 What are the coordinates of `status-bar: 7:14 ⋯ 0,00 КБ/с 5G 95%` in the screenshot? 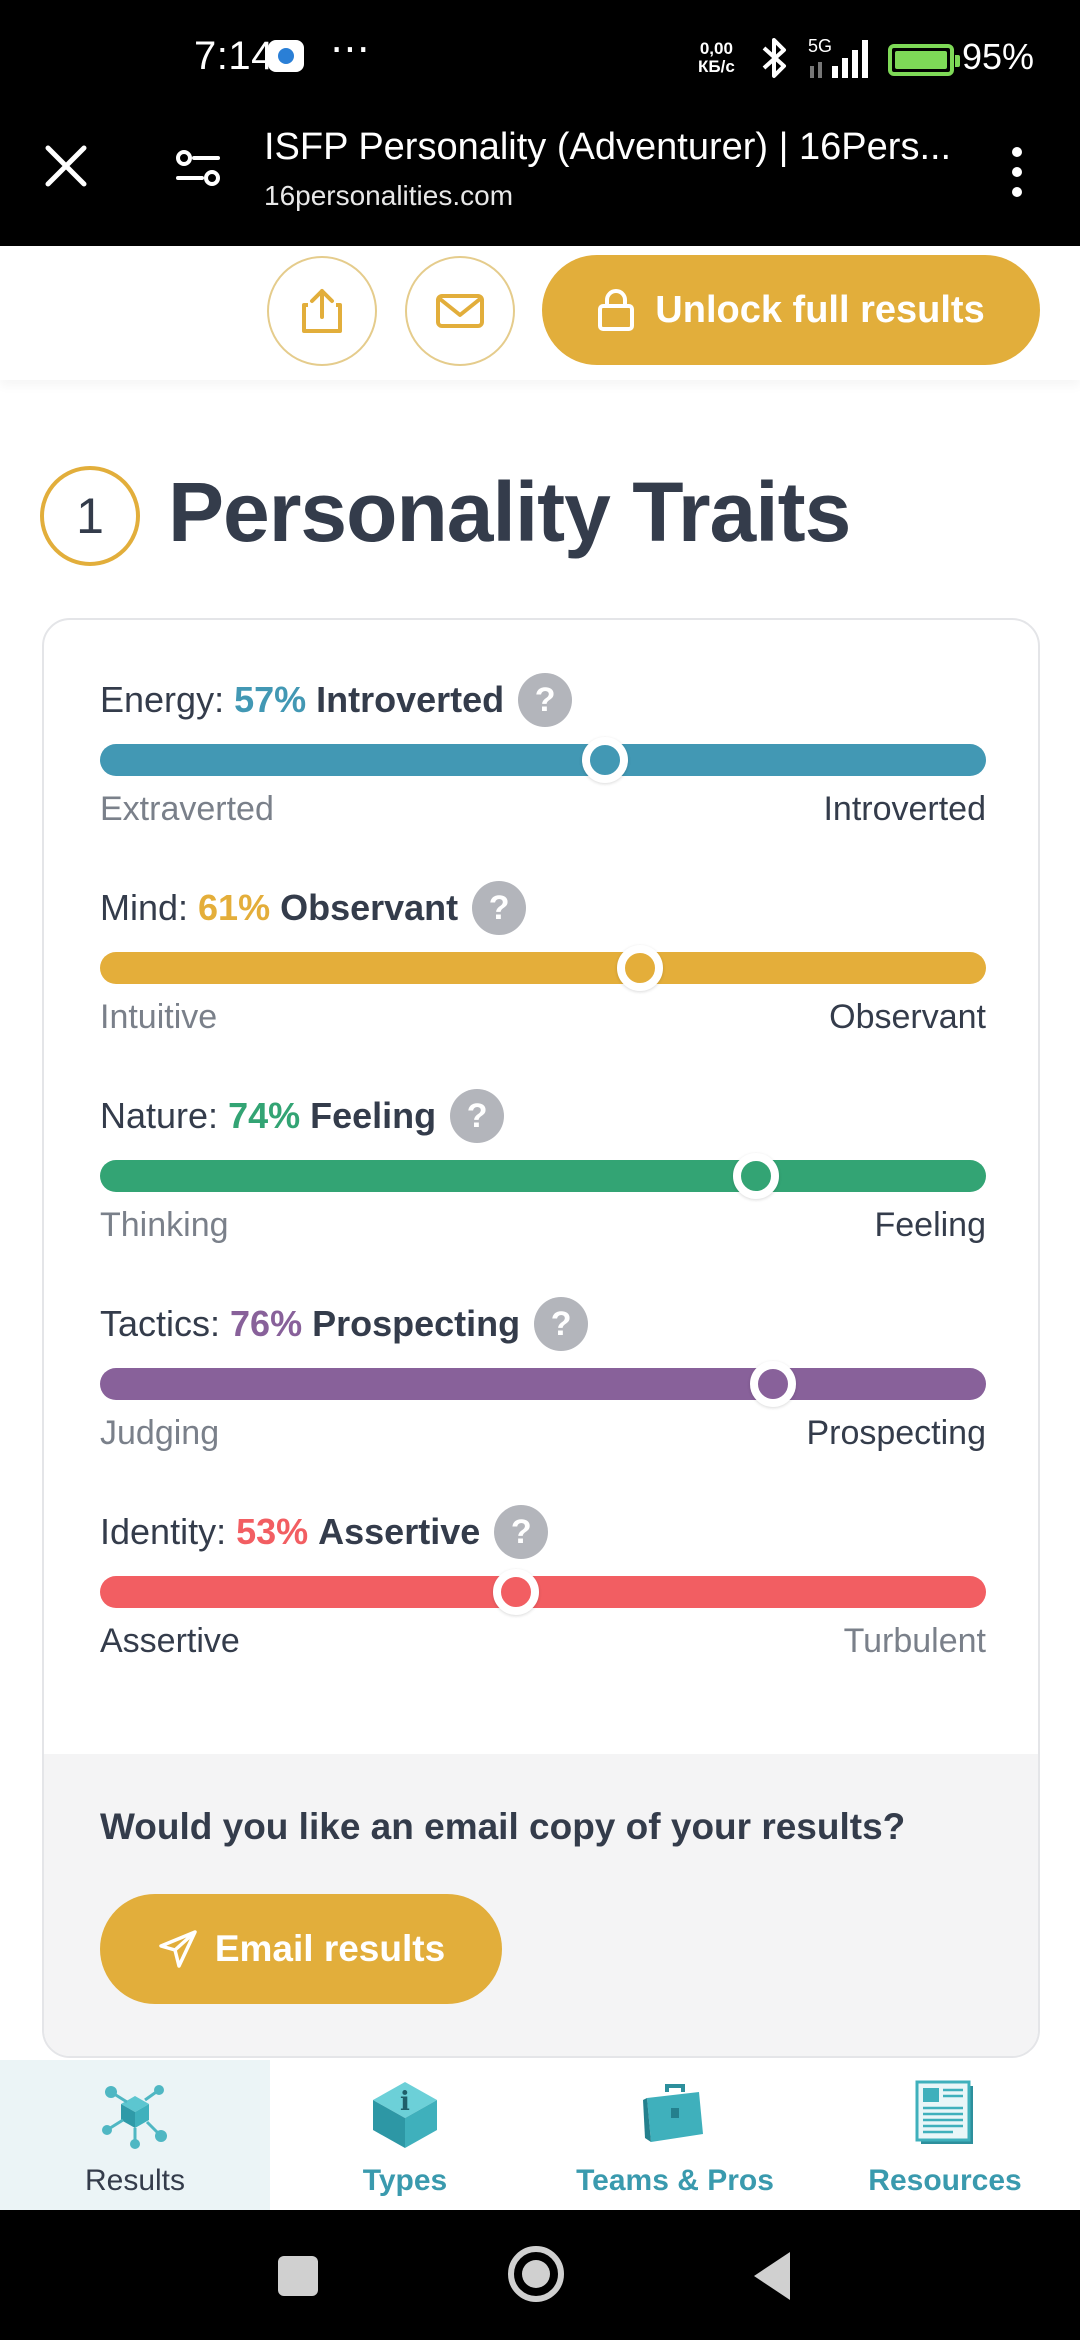 It's located at (540, 59).